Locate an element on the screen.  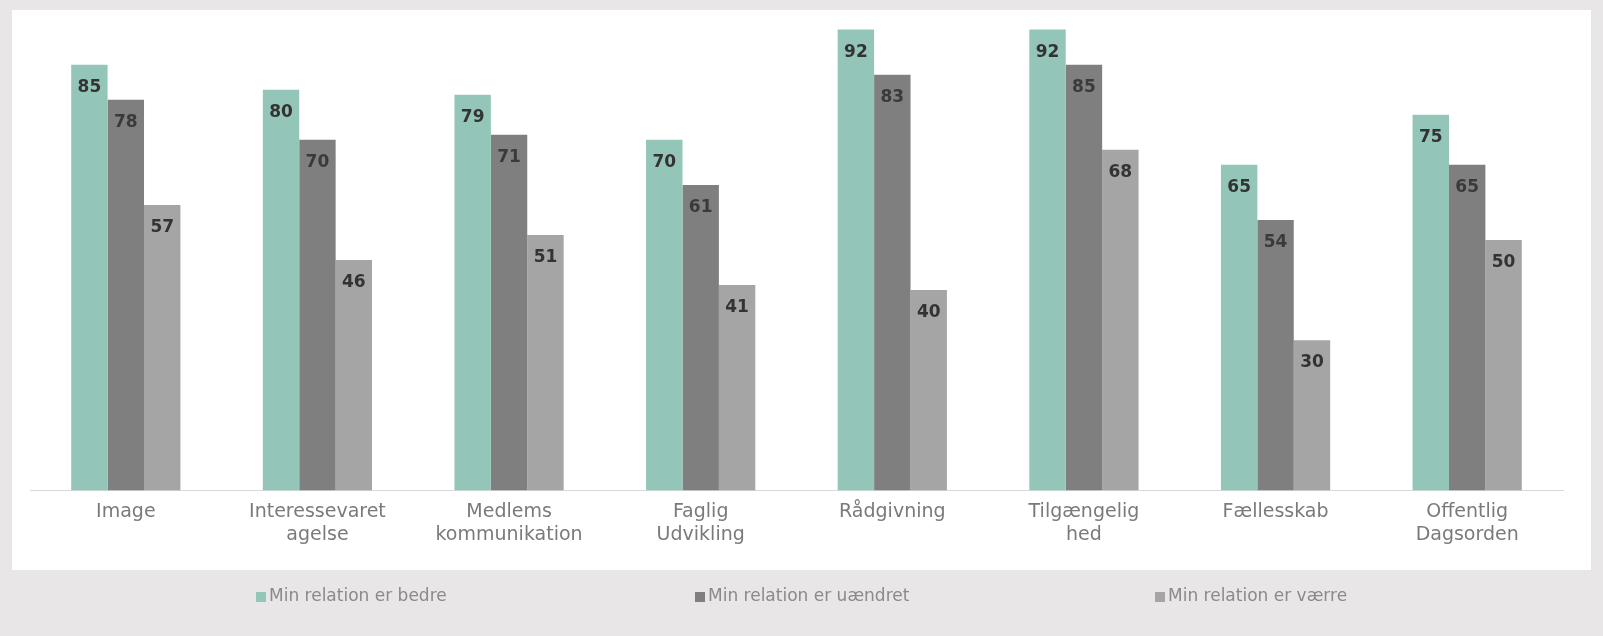
x-tick-label: Offentlig Dagsorden is located at coordinates (1467, 521).